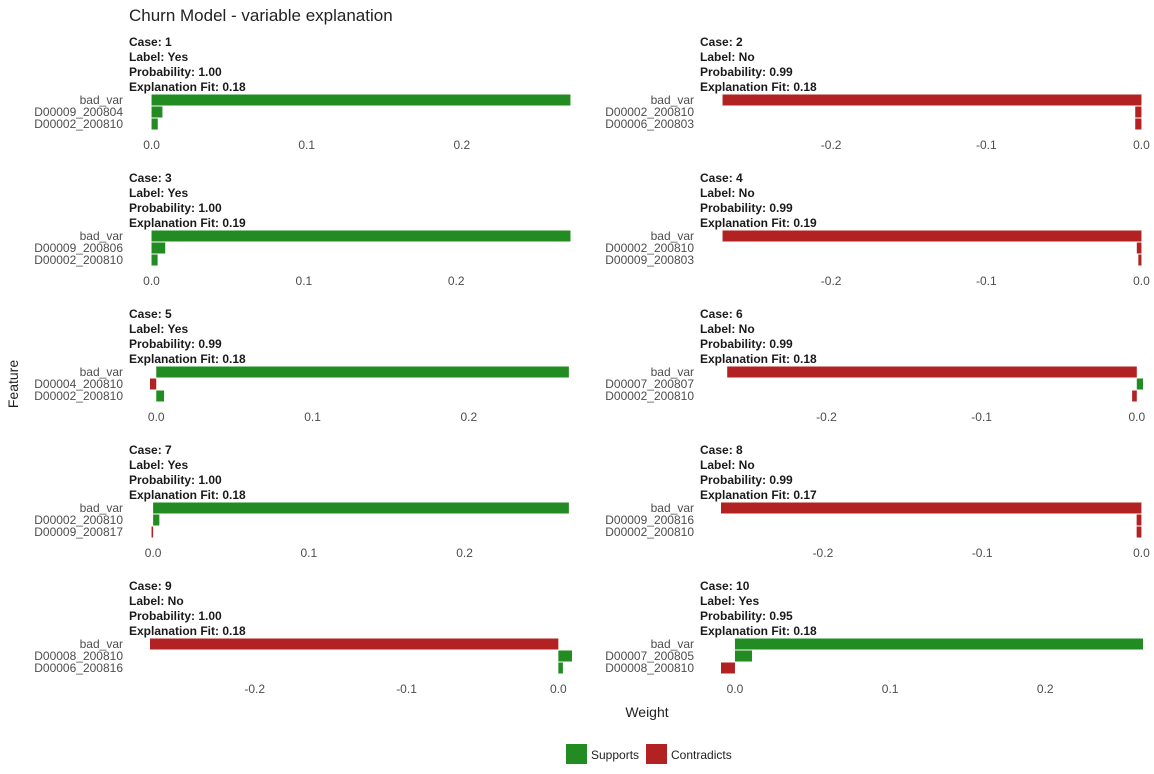 Image resolution: width=1154 pixels, height=774 pixels. What do you see at coordinates (78, 384) in the screenshot?
I see `feature-label: D00004_200810` at bounding box center [78, 384].